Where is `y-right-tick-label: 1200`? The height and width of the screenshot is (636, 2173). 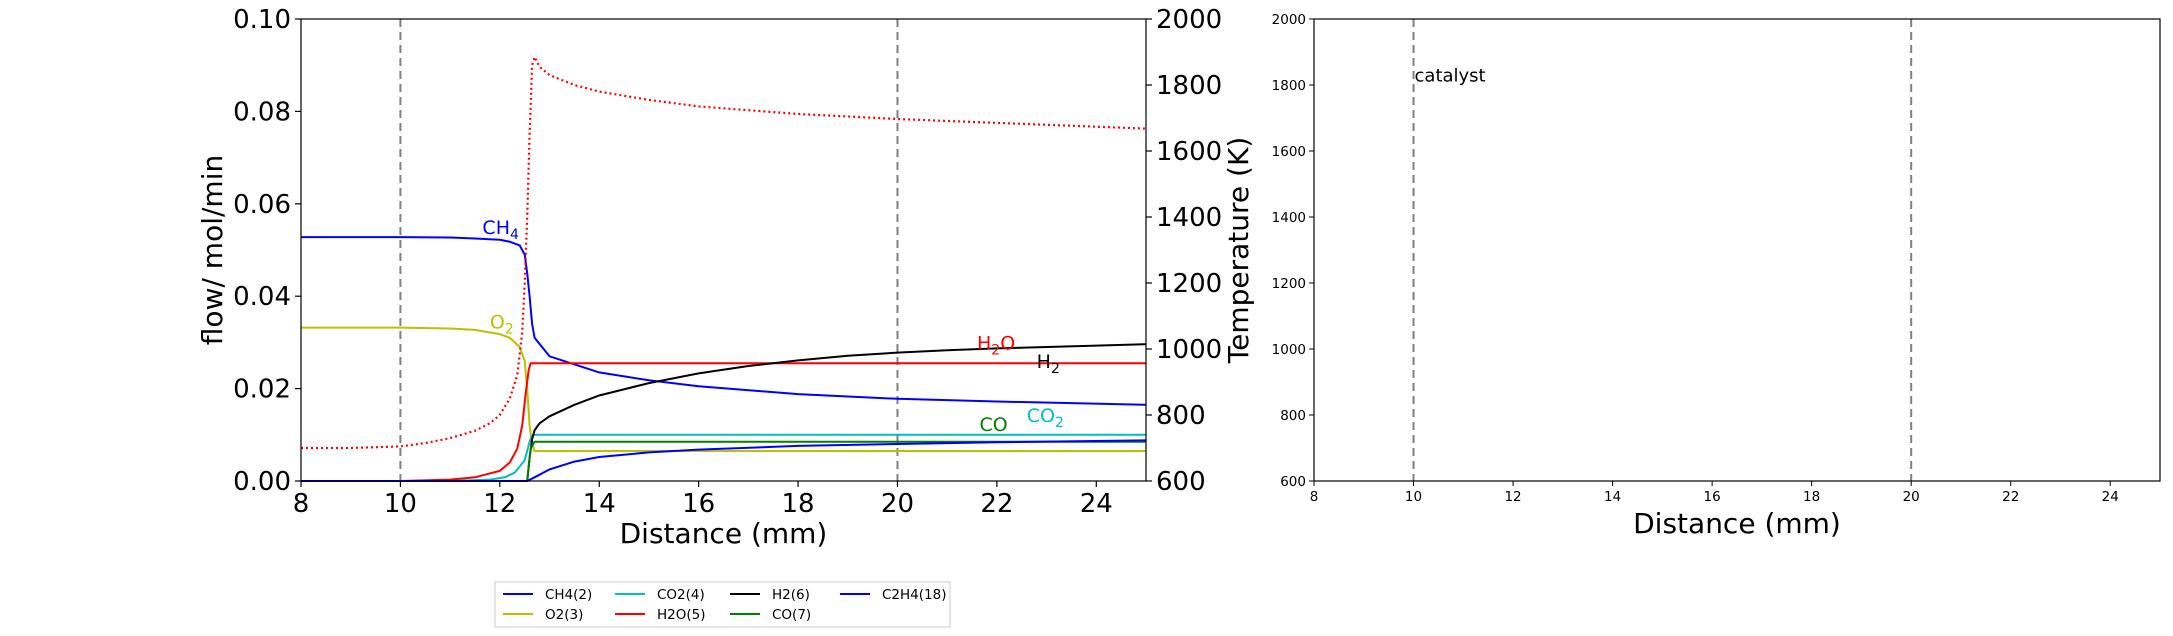
y-right-tick-label: 1200 is located at coordinates (1189, 284).